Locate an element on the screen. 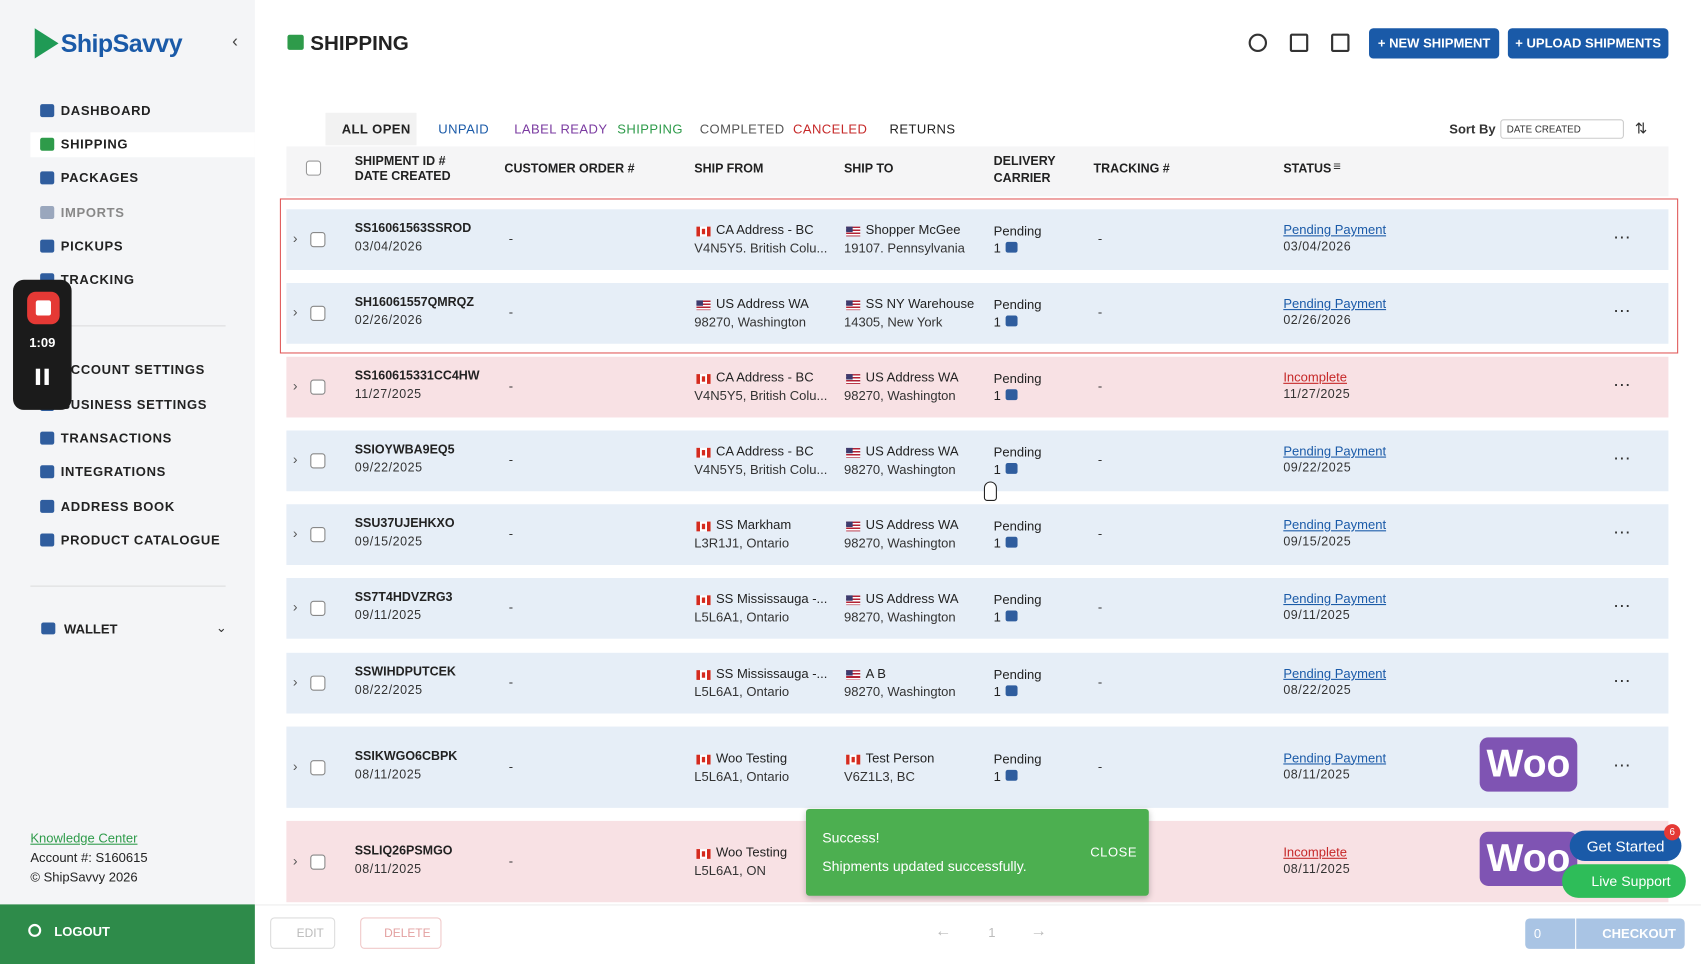  nav-item: SHIPPING is located at coordinates (94, 144).